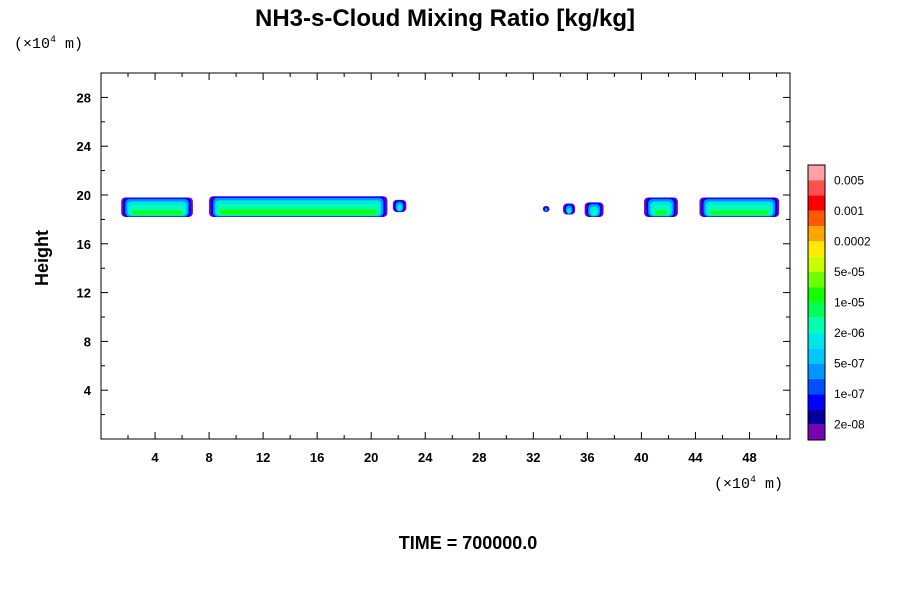 This screenshot has width=900, height=600. What do you see at coordinates (468, 543) in the screenshot?
I see `time-label: TIME = 700000.0` at bounding box center [468, 543].